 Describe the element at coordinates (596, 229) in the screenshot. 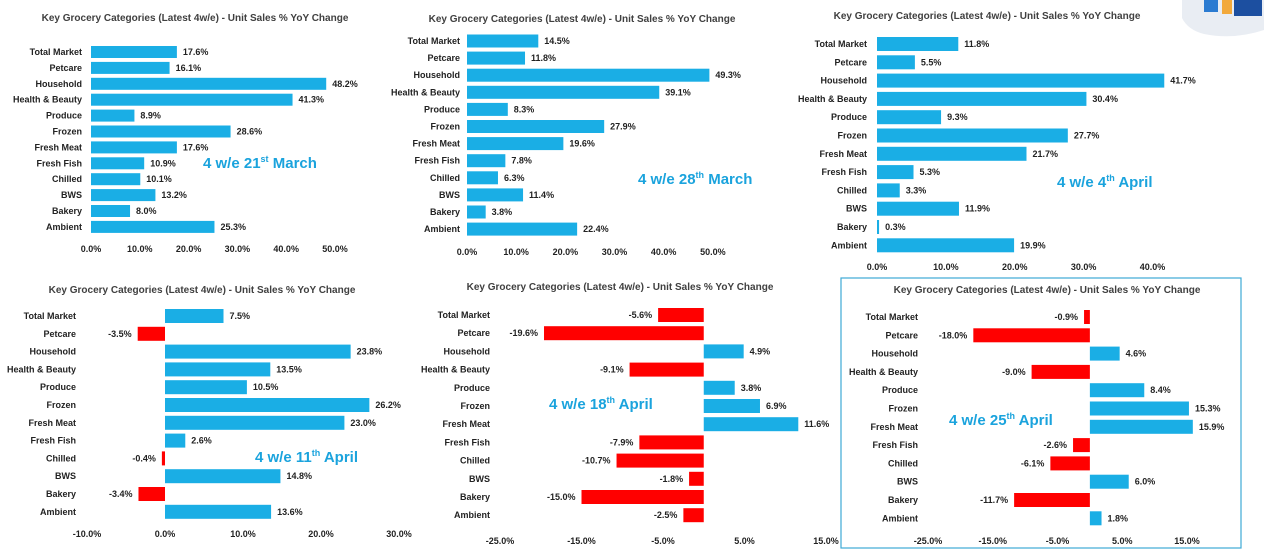

I see `data-label: 22.4%` at that location.